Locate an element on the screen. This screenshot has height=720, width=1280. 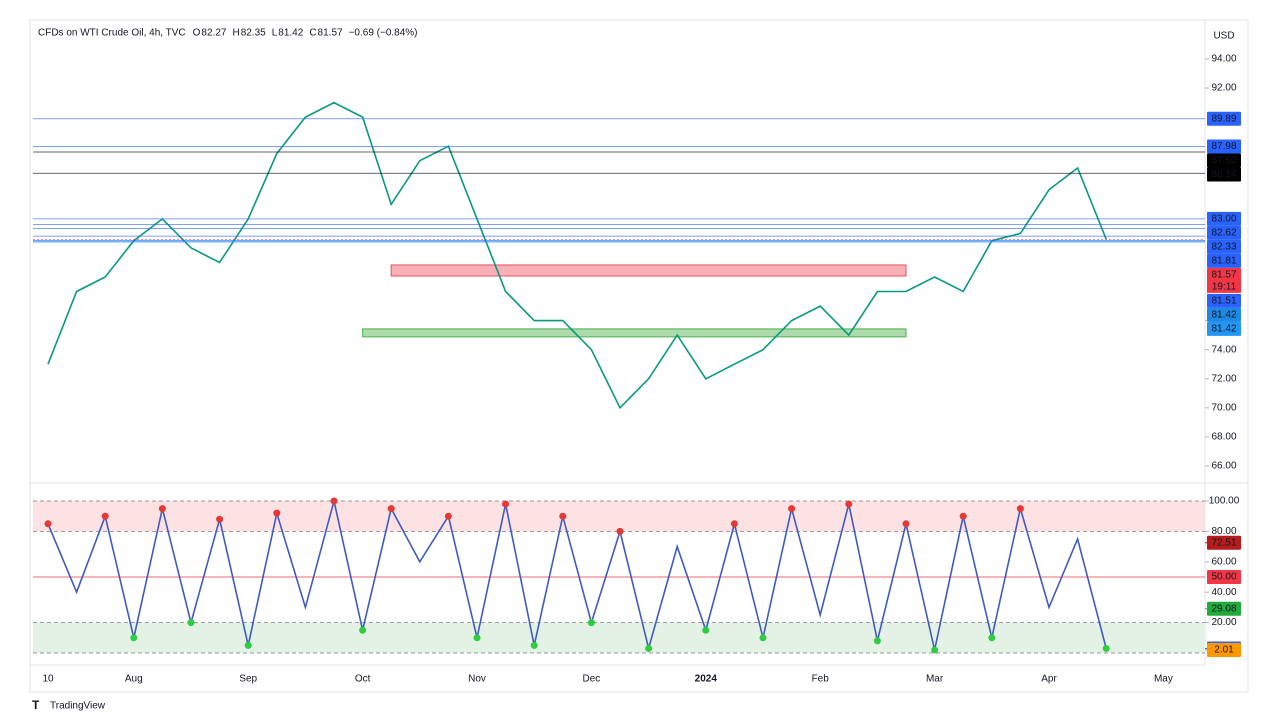
x-tick-label: Aug is located at coordinates (134, 679).